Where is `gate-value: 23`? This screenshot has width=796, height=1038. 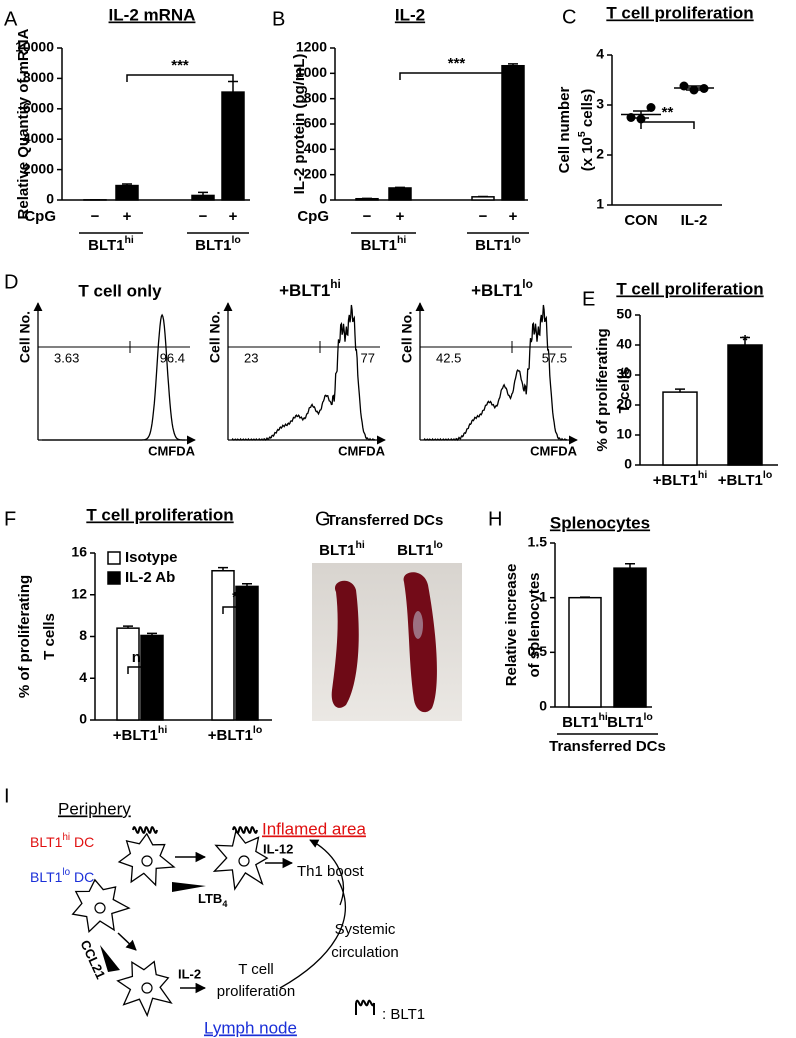
gate-value: 23 is located at coordinates (251, 357).